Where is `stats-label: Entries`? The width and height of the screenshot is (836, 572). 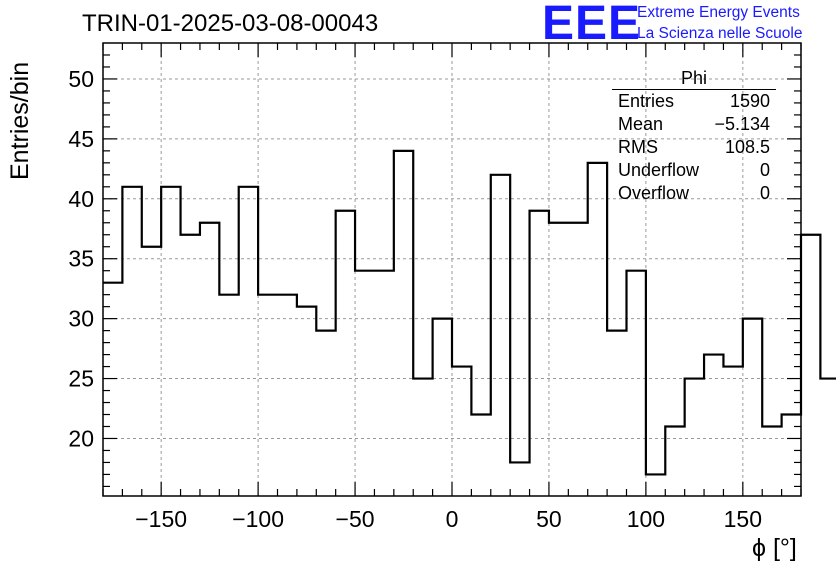
stats-label: Entries is located at coordinates (646, 101).